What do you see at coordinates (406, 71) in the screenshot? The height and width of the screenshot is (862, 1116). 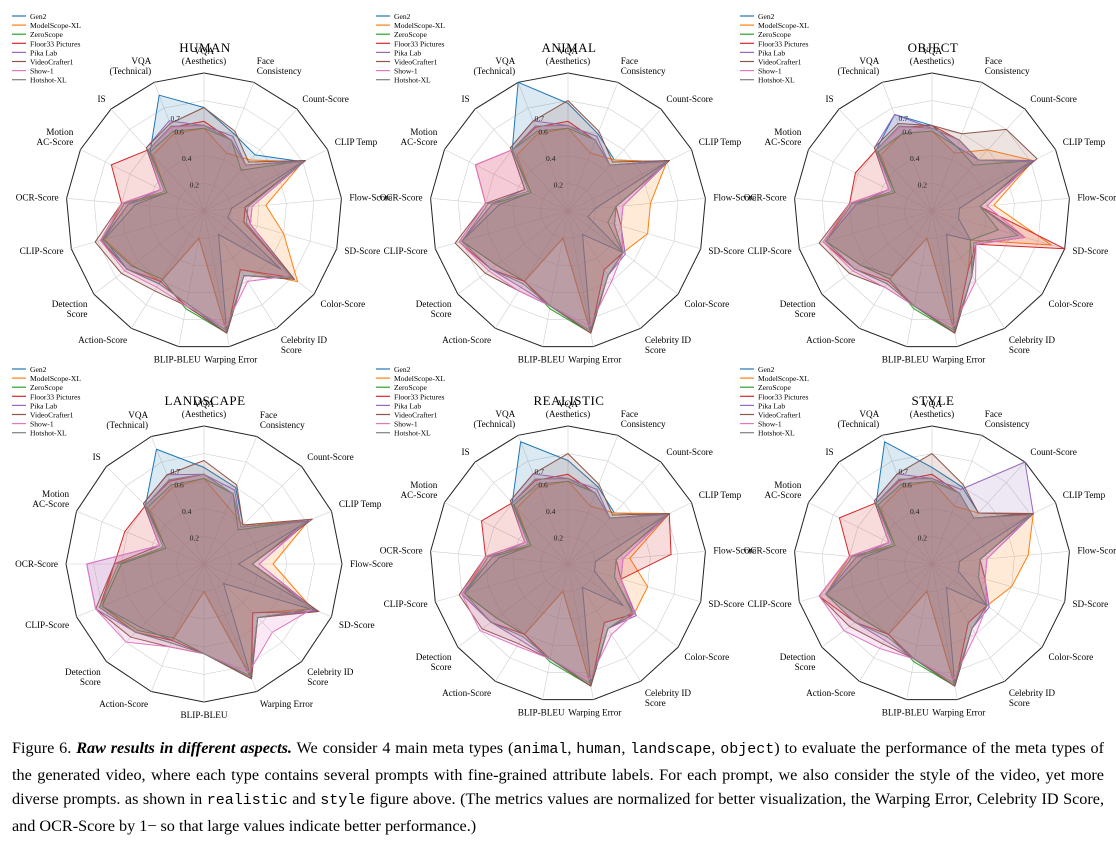 I see `legend-label-show-1: Show-1` at bounding box center [406, 71].